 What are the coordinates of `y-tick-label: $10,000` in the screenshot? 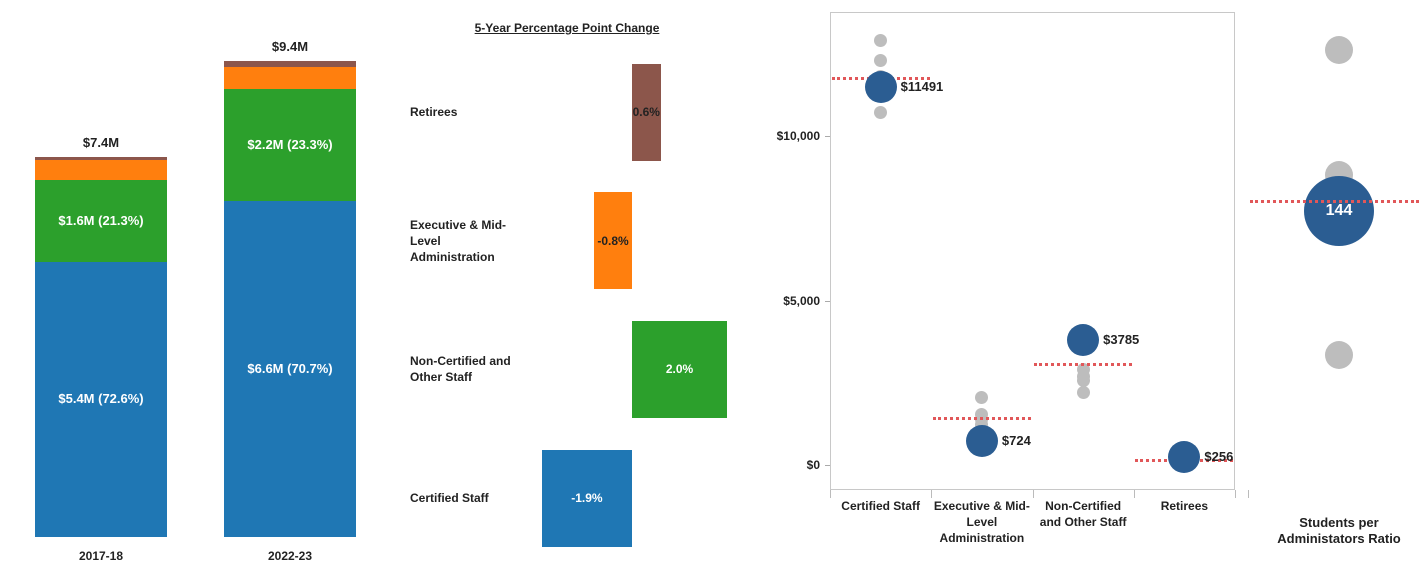 It's located at (798, 136).